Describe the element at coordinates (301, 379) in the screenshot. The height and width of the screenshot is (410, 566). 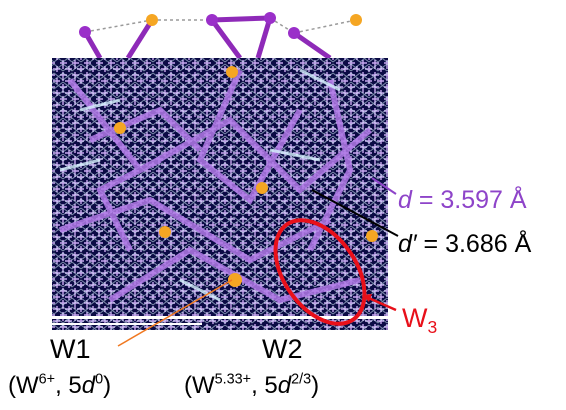
I see `w2-ox-d-count: 2/3` at that location.